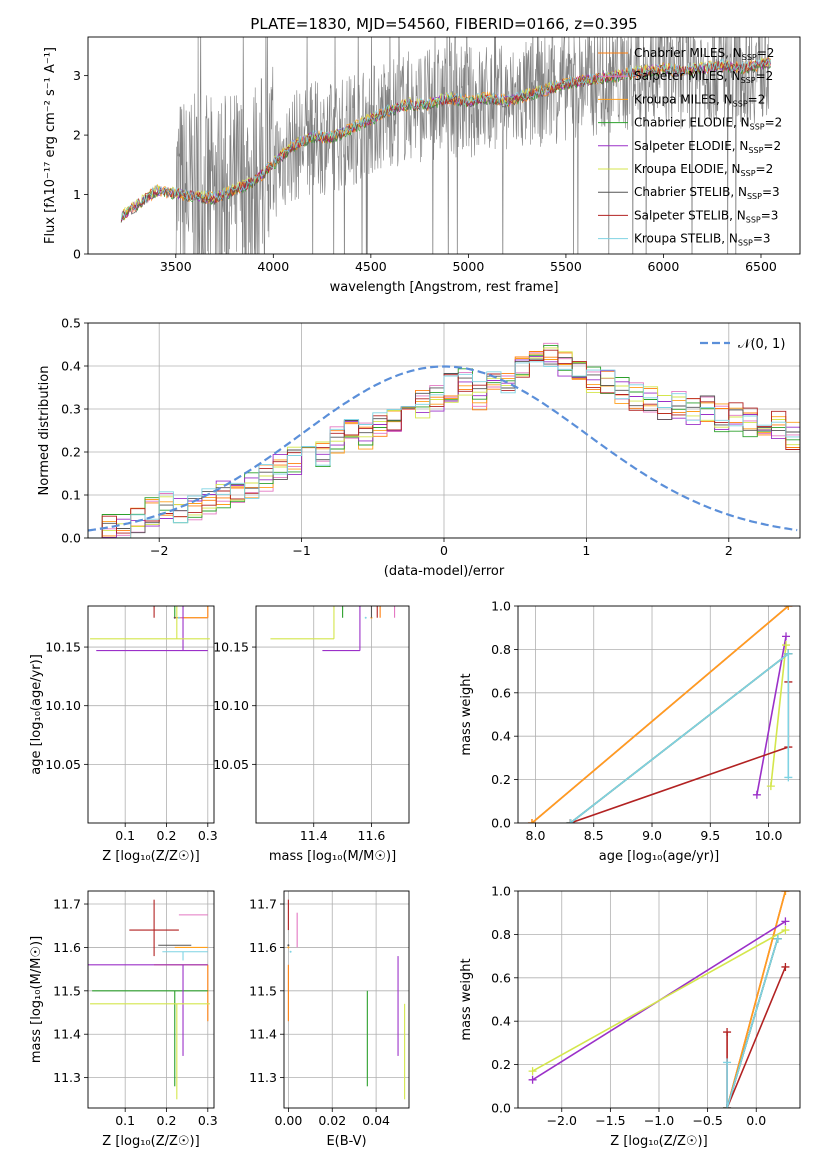 The width and height of the screenshot is (819, 1170). I want to click on panel-mass_vs_EBV: 0.00 0.02 0.04 11.3 11.4 11.5 11.6 11.7 E(B-V), so click(329, 1019).